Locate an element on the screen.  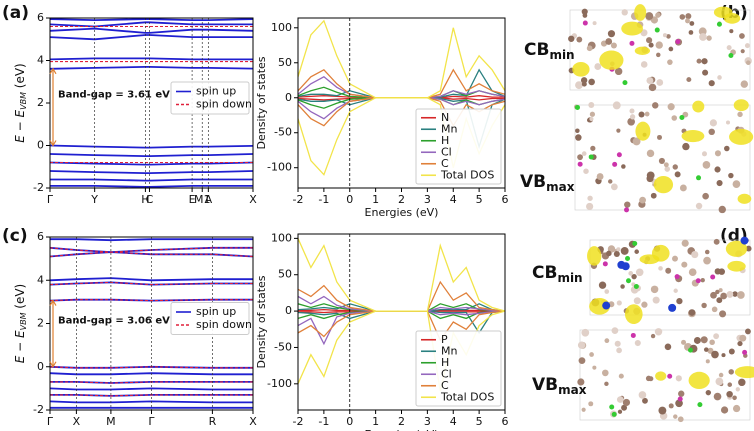
orbital-sub: max is located at coordinates (560, 187).